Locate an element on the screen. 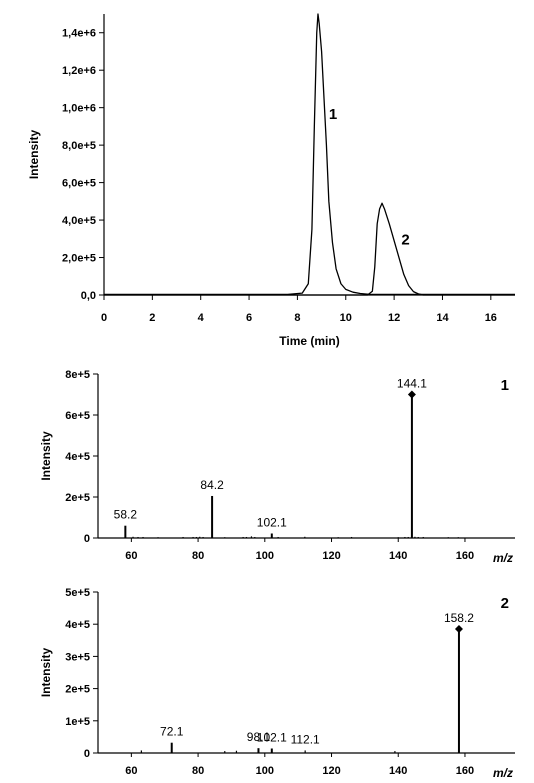  x-tick-label: 12 is located at coordinates (394, 318).